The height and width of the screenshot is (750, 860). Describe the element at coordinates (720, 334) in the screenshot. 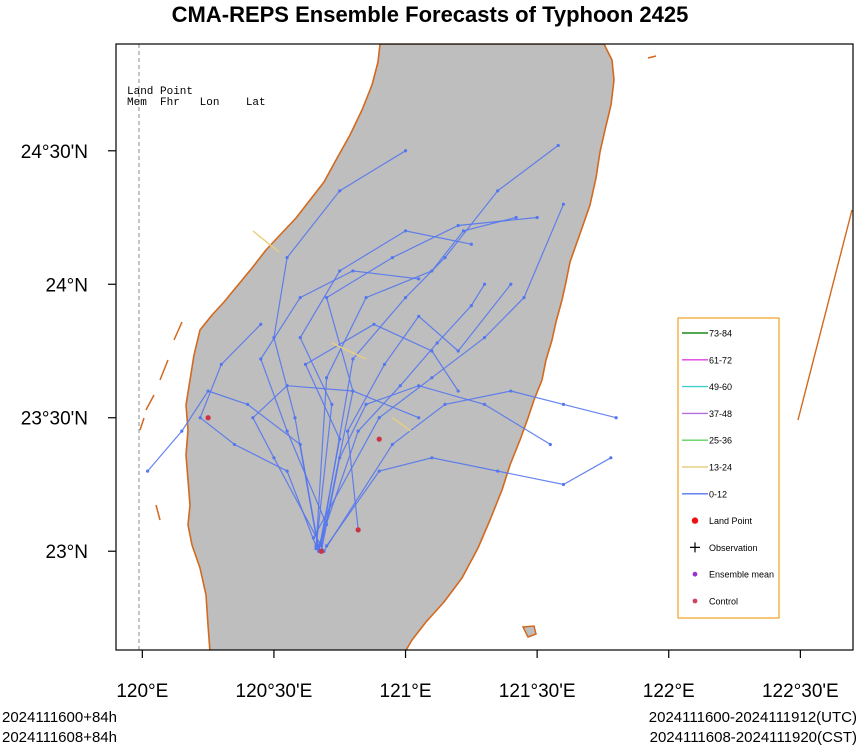

I see `legend-label: 73-84` at that location.